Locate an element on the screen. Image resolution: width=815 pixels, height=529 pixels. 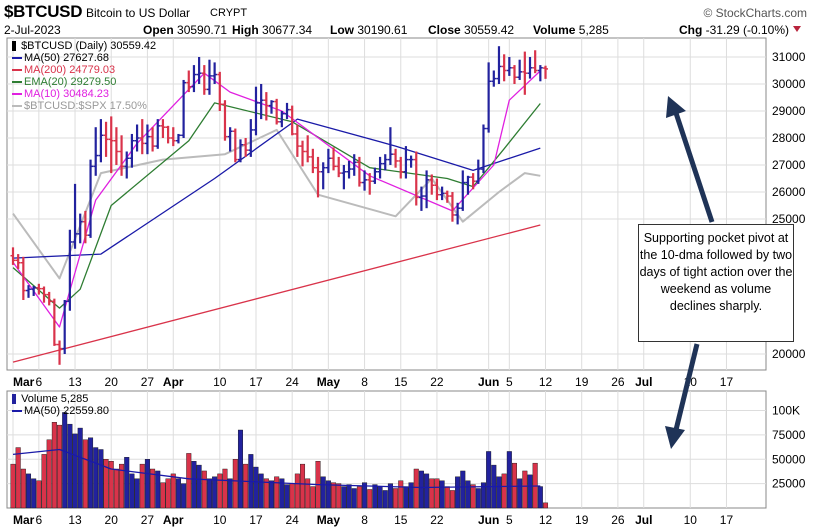
y-tick-label: 26000 is located at coordinates (789, 192).